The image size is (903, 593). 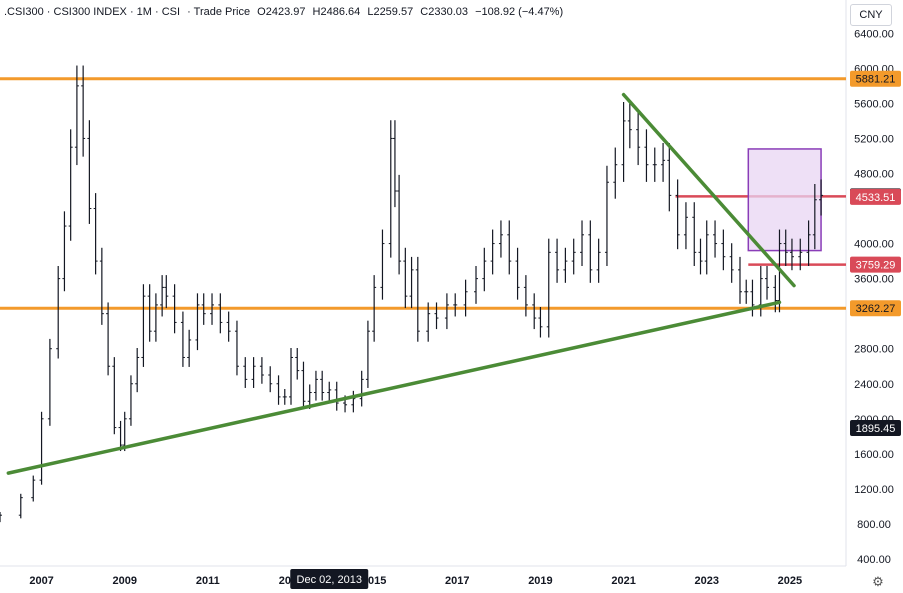 What do you see at coordinates (790, 581) in the screenshot?
I see `x-tick-label: 2025` at bounding box center [790, 581].